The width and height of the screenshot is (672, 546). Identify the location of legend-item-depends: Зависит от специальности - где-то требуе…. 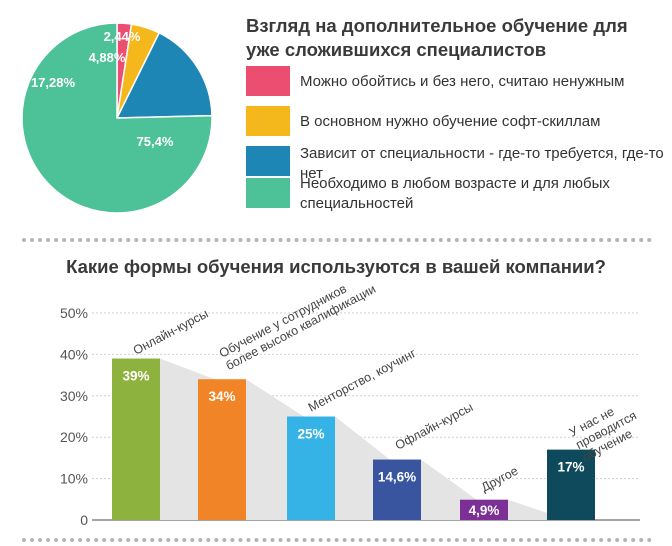
(456, 167).